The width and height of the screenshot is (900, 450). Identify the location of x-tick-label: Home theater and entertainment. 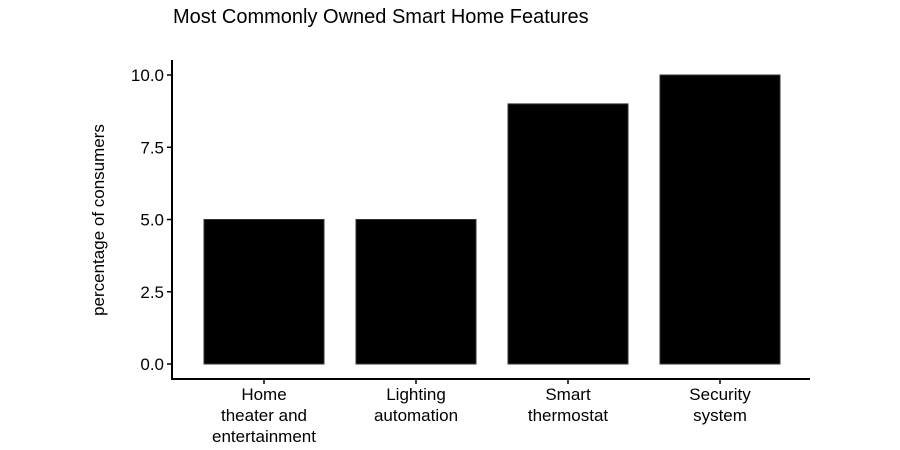
(264, 415).